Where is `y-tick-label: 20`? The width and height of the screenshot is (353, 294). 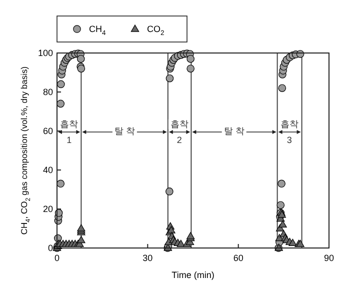 y-tick-label: 20 is located at coordinates (47, 209).